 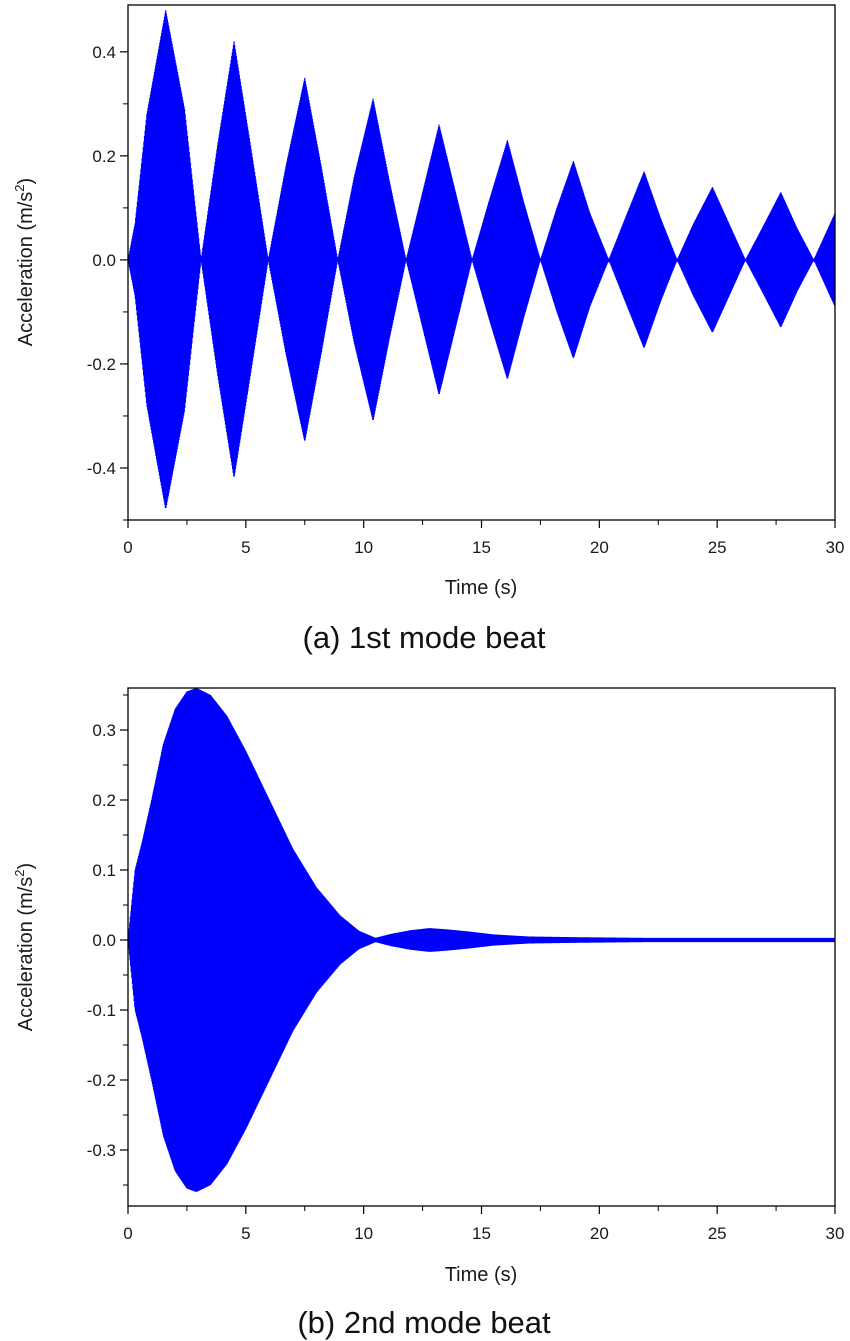 I want to click on y-tick-label-b: 0.1, so click(x=104, y=870).